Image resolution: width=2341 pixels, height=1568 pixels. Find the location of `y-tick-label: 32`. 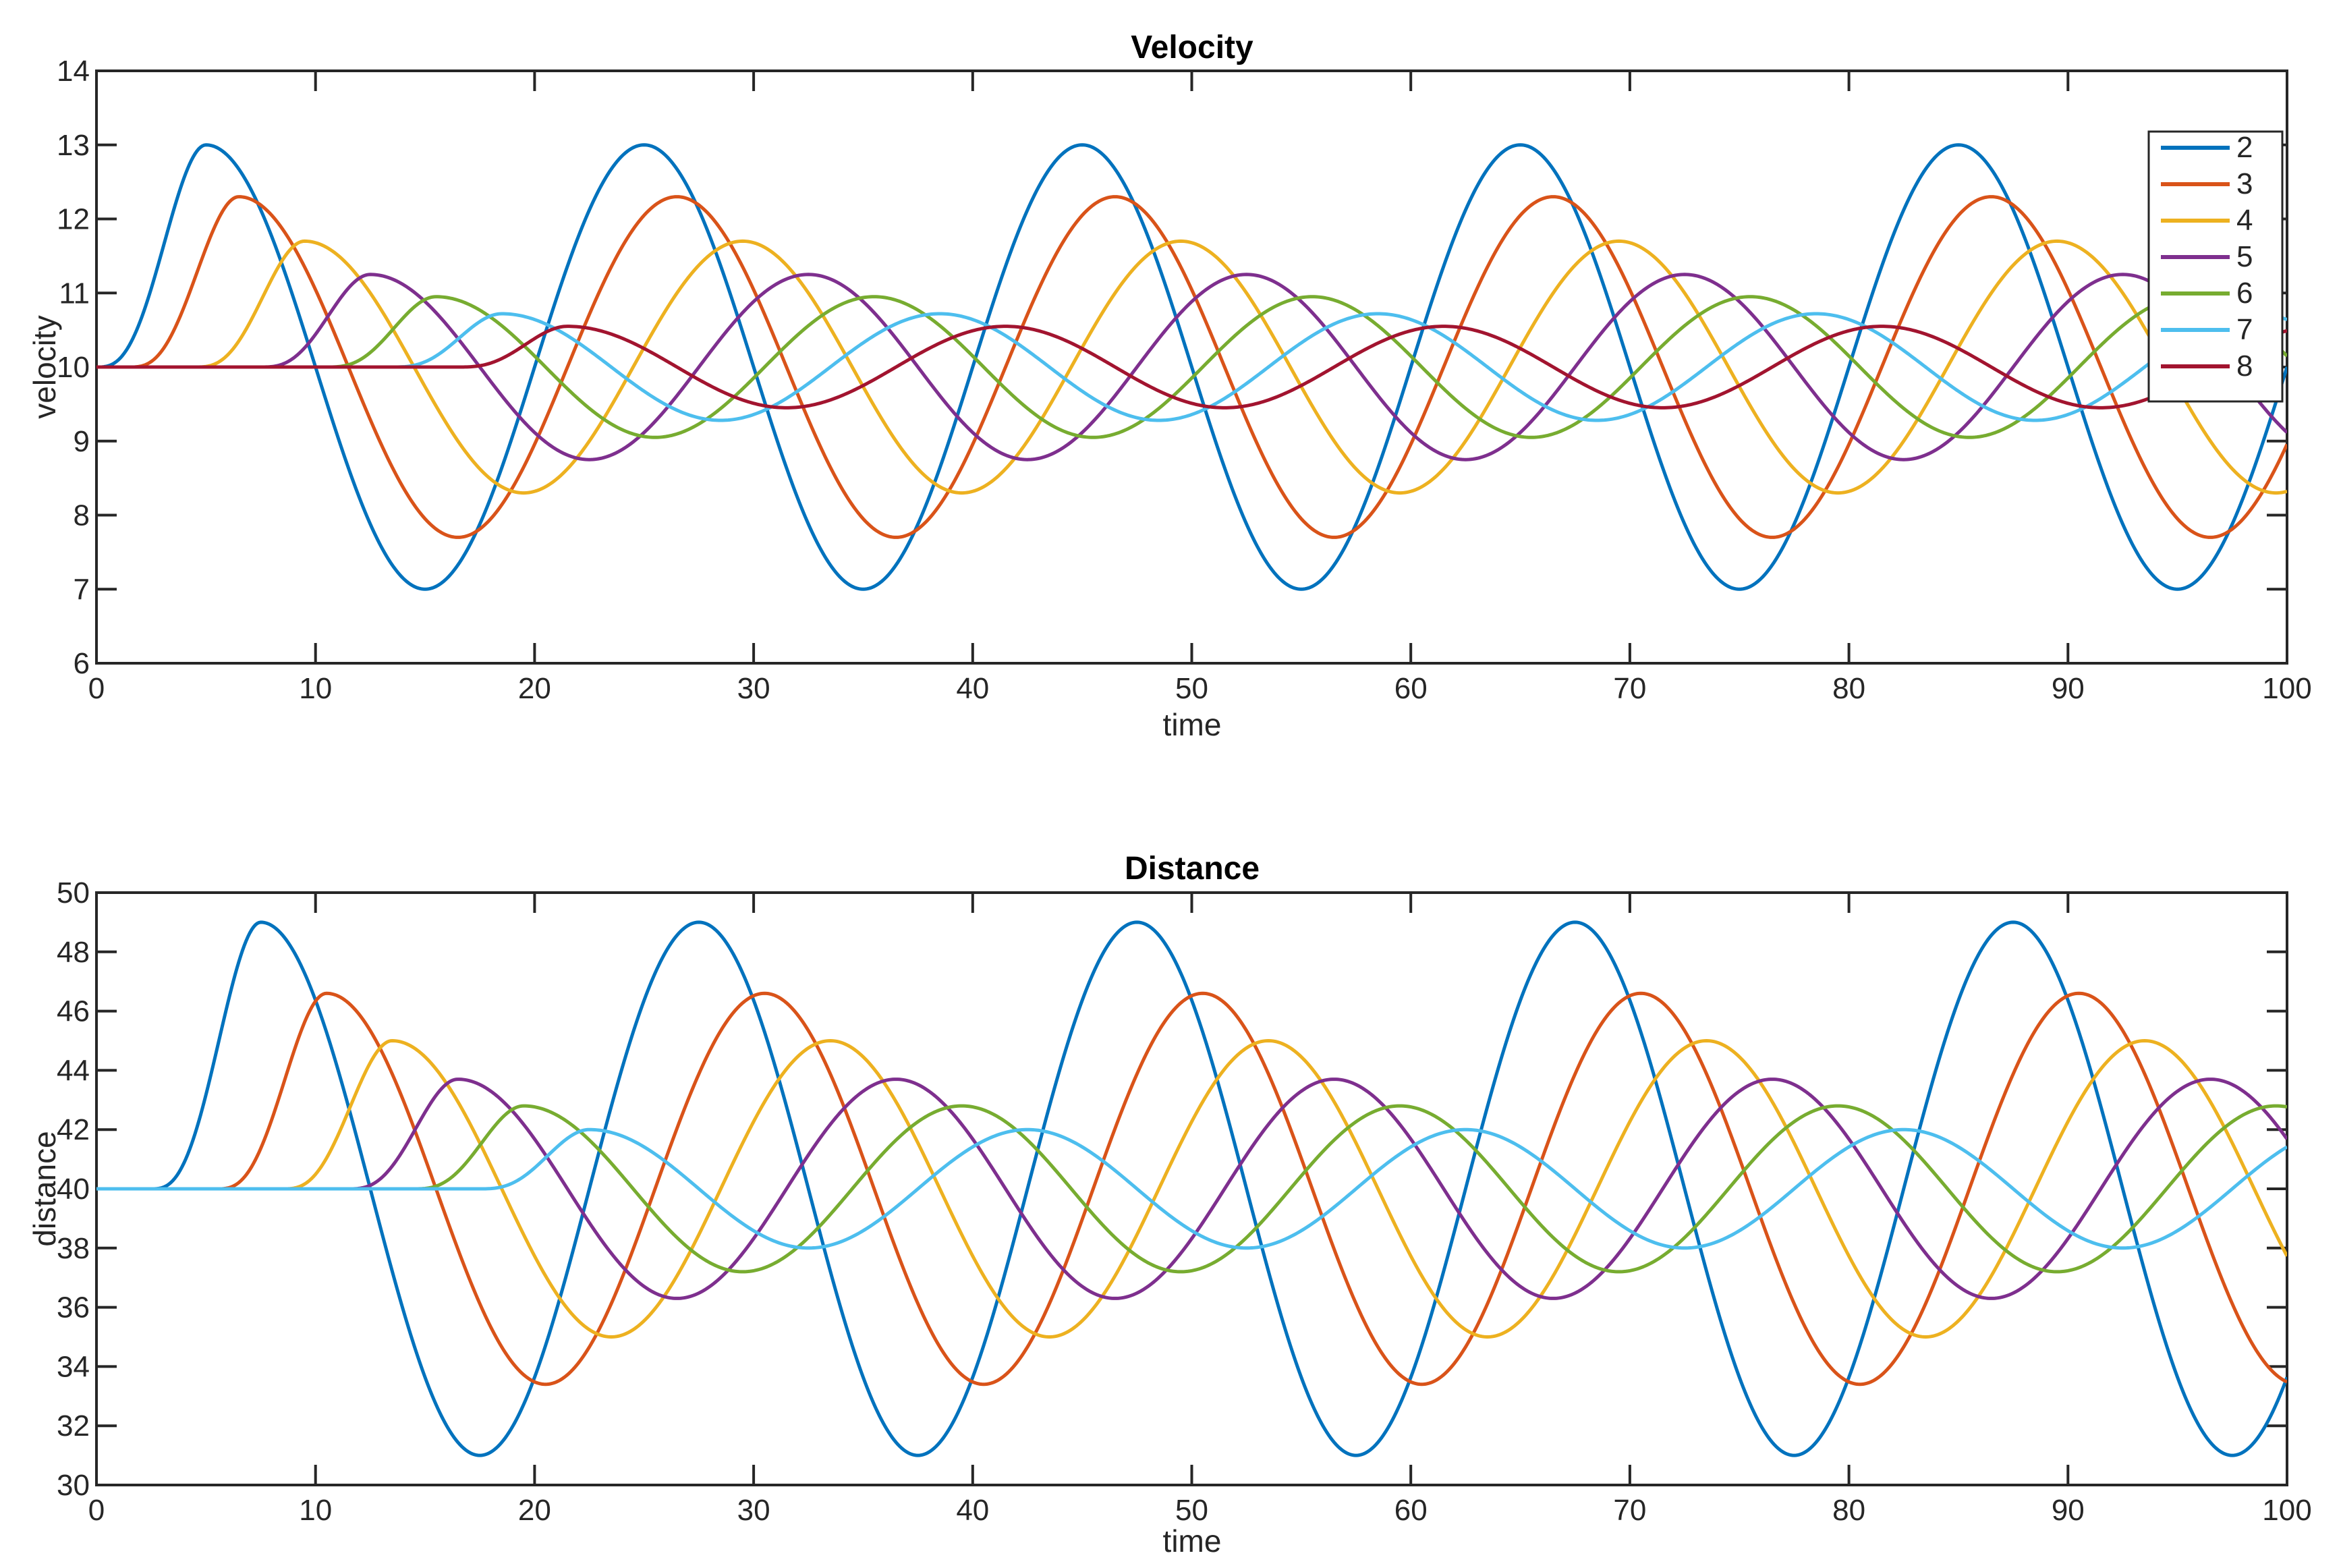

y-tick-label: 32 is located at coordinates (73, 1426).